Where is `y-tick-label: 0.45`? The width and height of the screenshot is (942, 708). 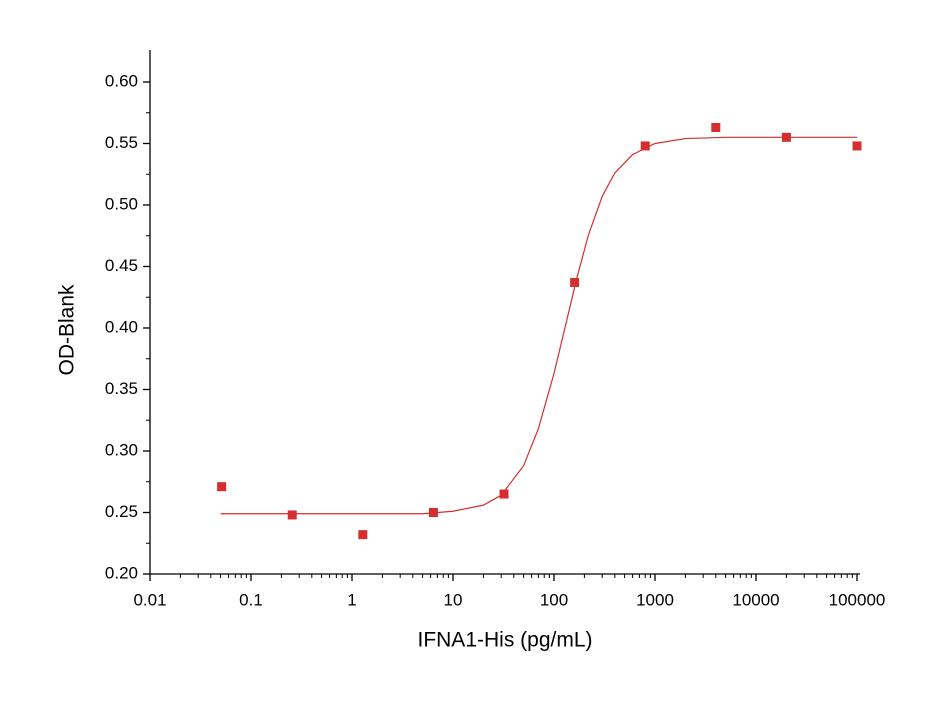
y-tick-label: 0.45 is located at coordinates (121, 265).